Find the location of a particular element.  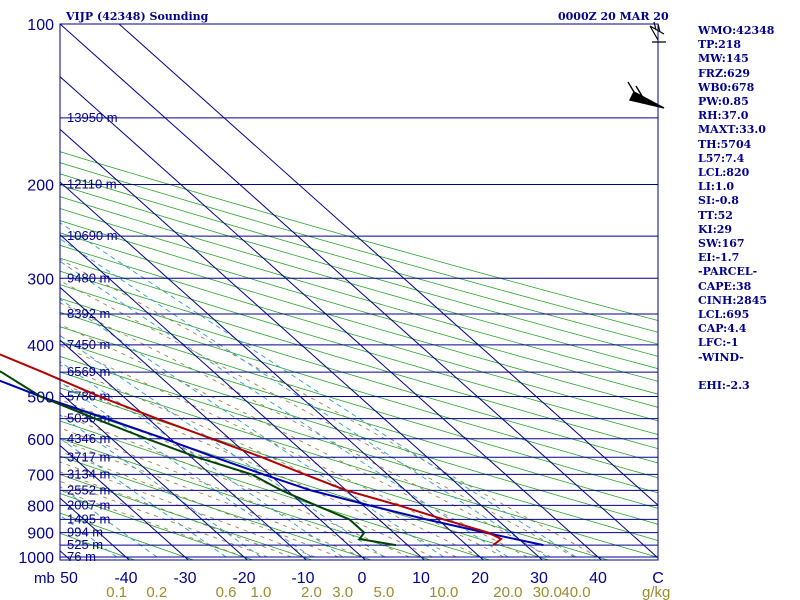

index-line: CAP:4.4 is located at coordinates (722, 329).